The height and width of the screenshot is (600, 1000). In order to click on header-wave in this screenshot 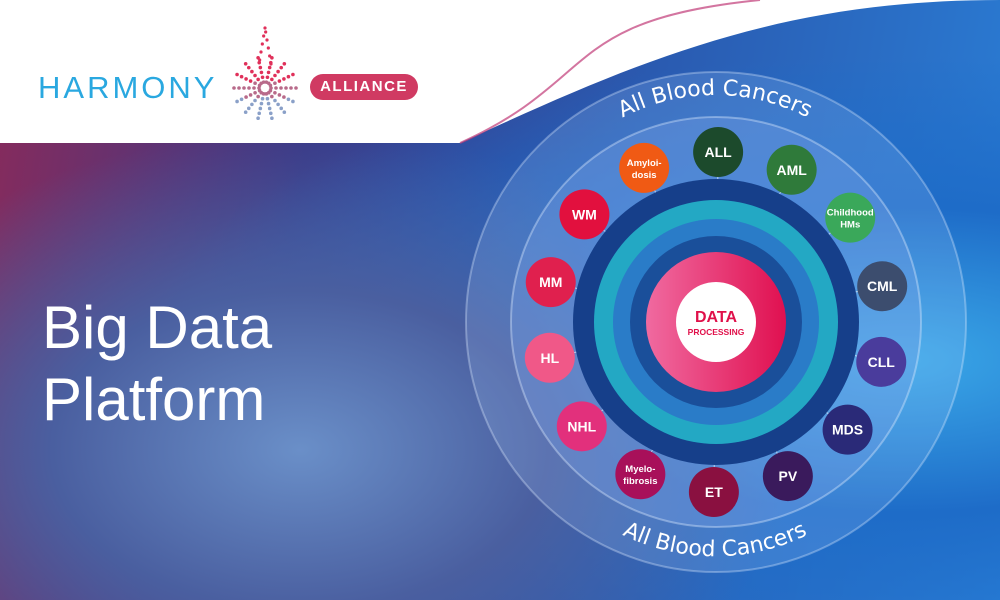, I will do `click(610, 72)`.